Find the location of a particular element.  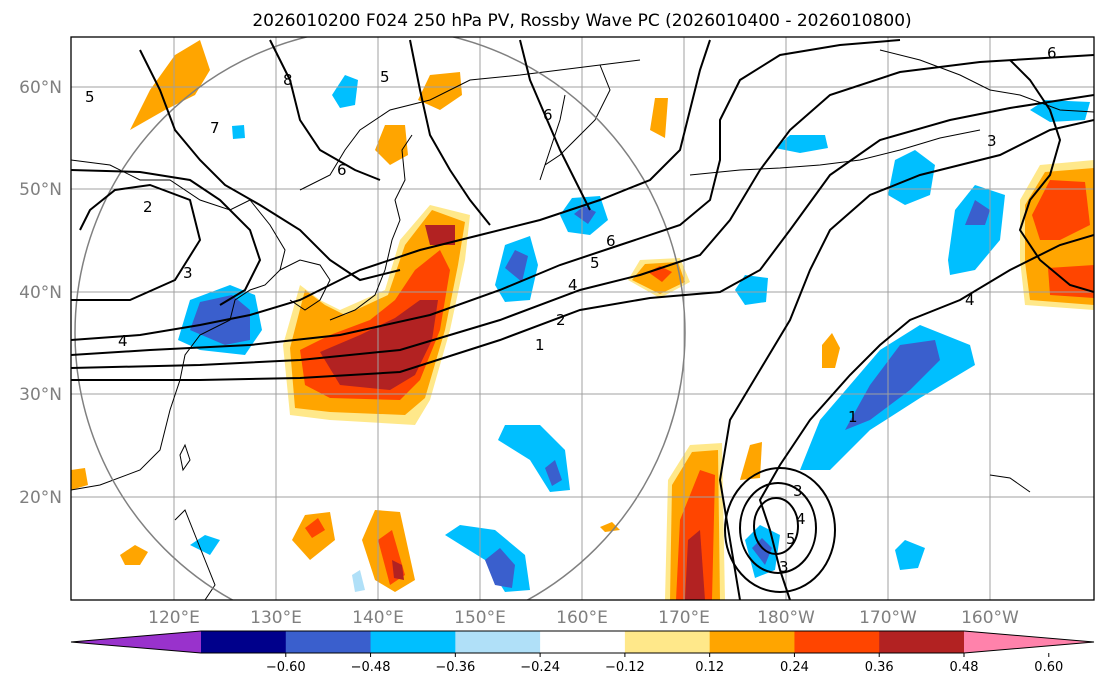

pv-positive-s5 is located at coordinates (79, 479).